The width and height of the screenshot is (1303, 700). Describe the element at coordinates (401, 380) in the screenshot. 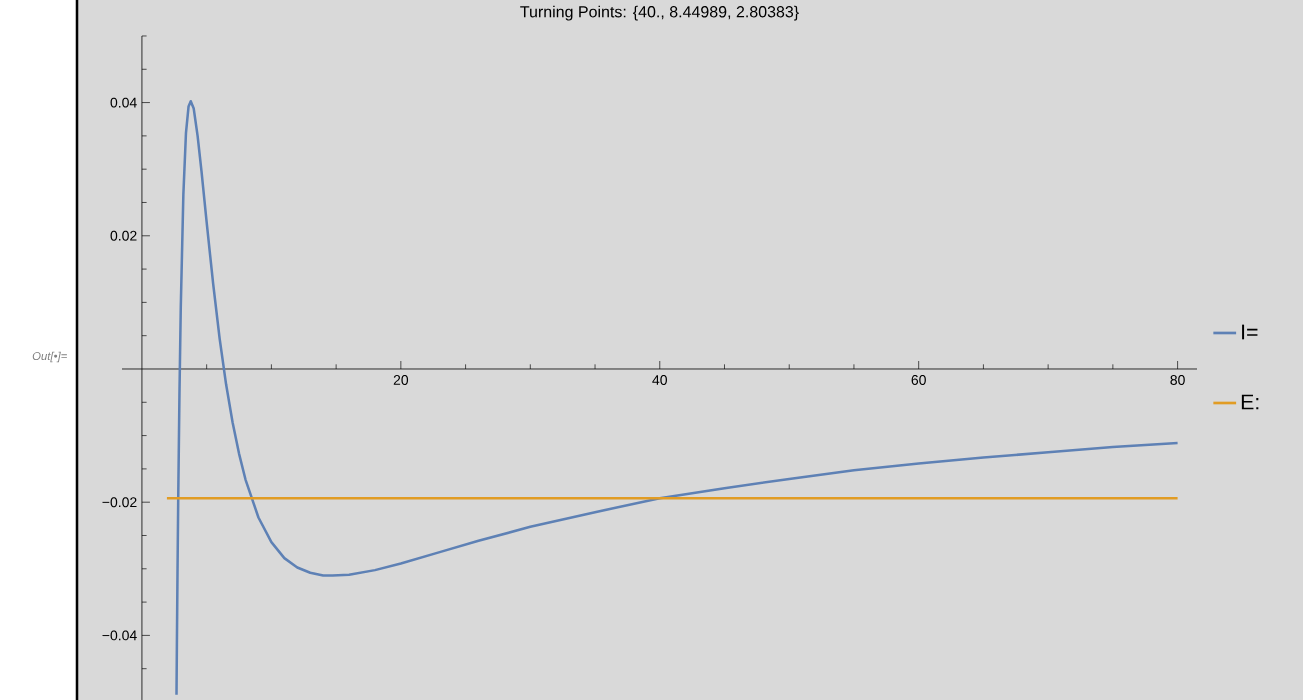

I see `x-tick-label: 20` at that location.